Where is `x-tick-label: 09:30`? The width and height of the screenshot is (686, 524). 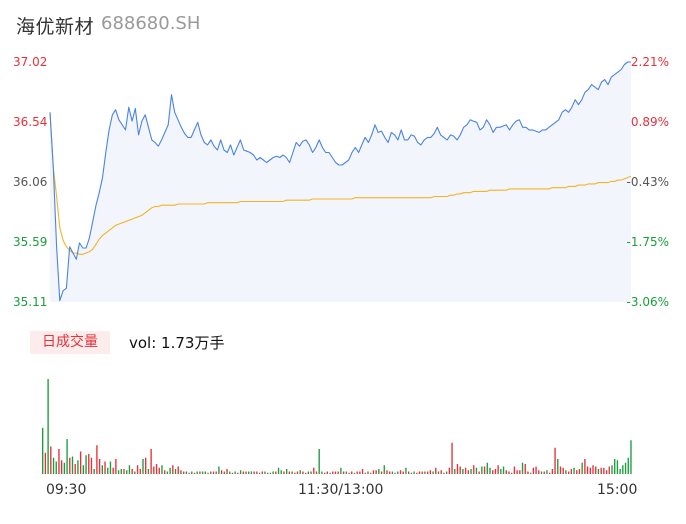
x-tick-label: 09:30 is located at coordinates (66, 490).